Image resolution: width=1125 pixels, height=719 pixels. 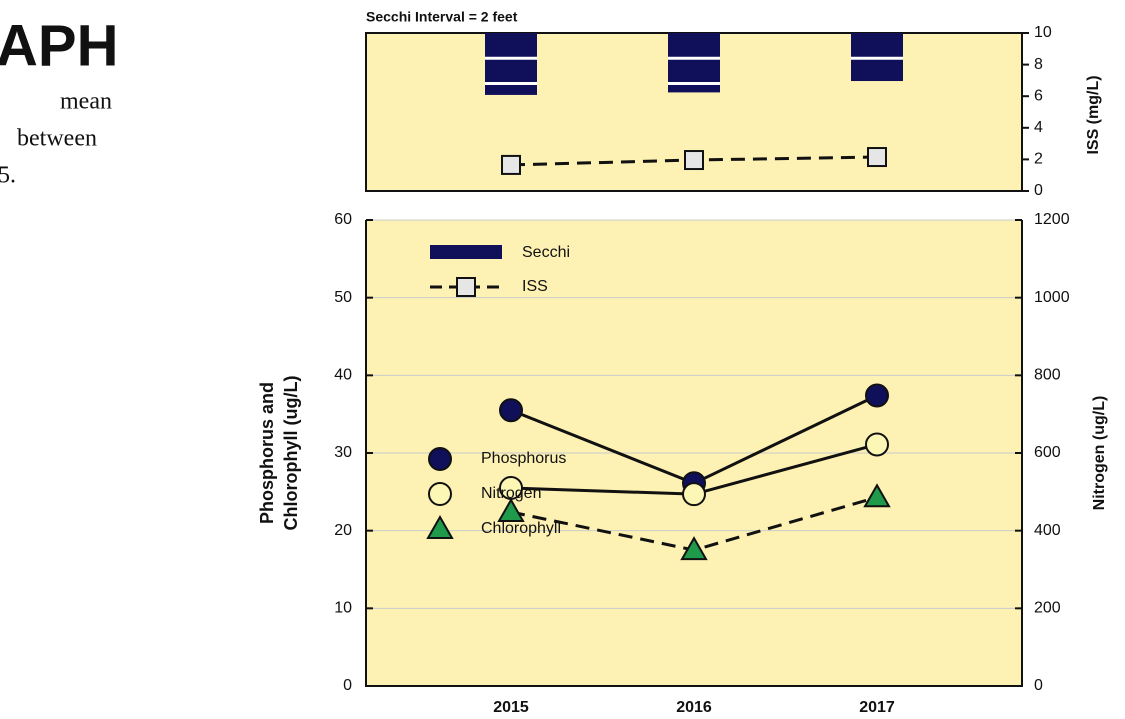 I want to click on y2-axis-label: ISS (mg/L), so click(x=1093, y=114).